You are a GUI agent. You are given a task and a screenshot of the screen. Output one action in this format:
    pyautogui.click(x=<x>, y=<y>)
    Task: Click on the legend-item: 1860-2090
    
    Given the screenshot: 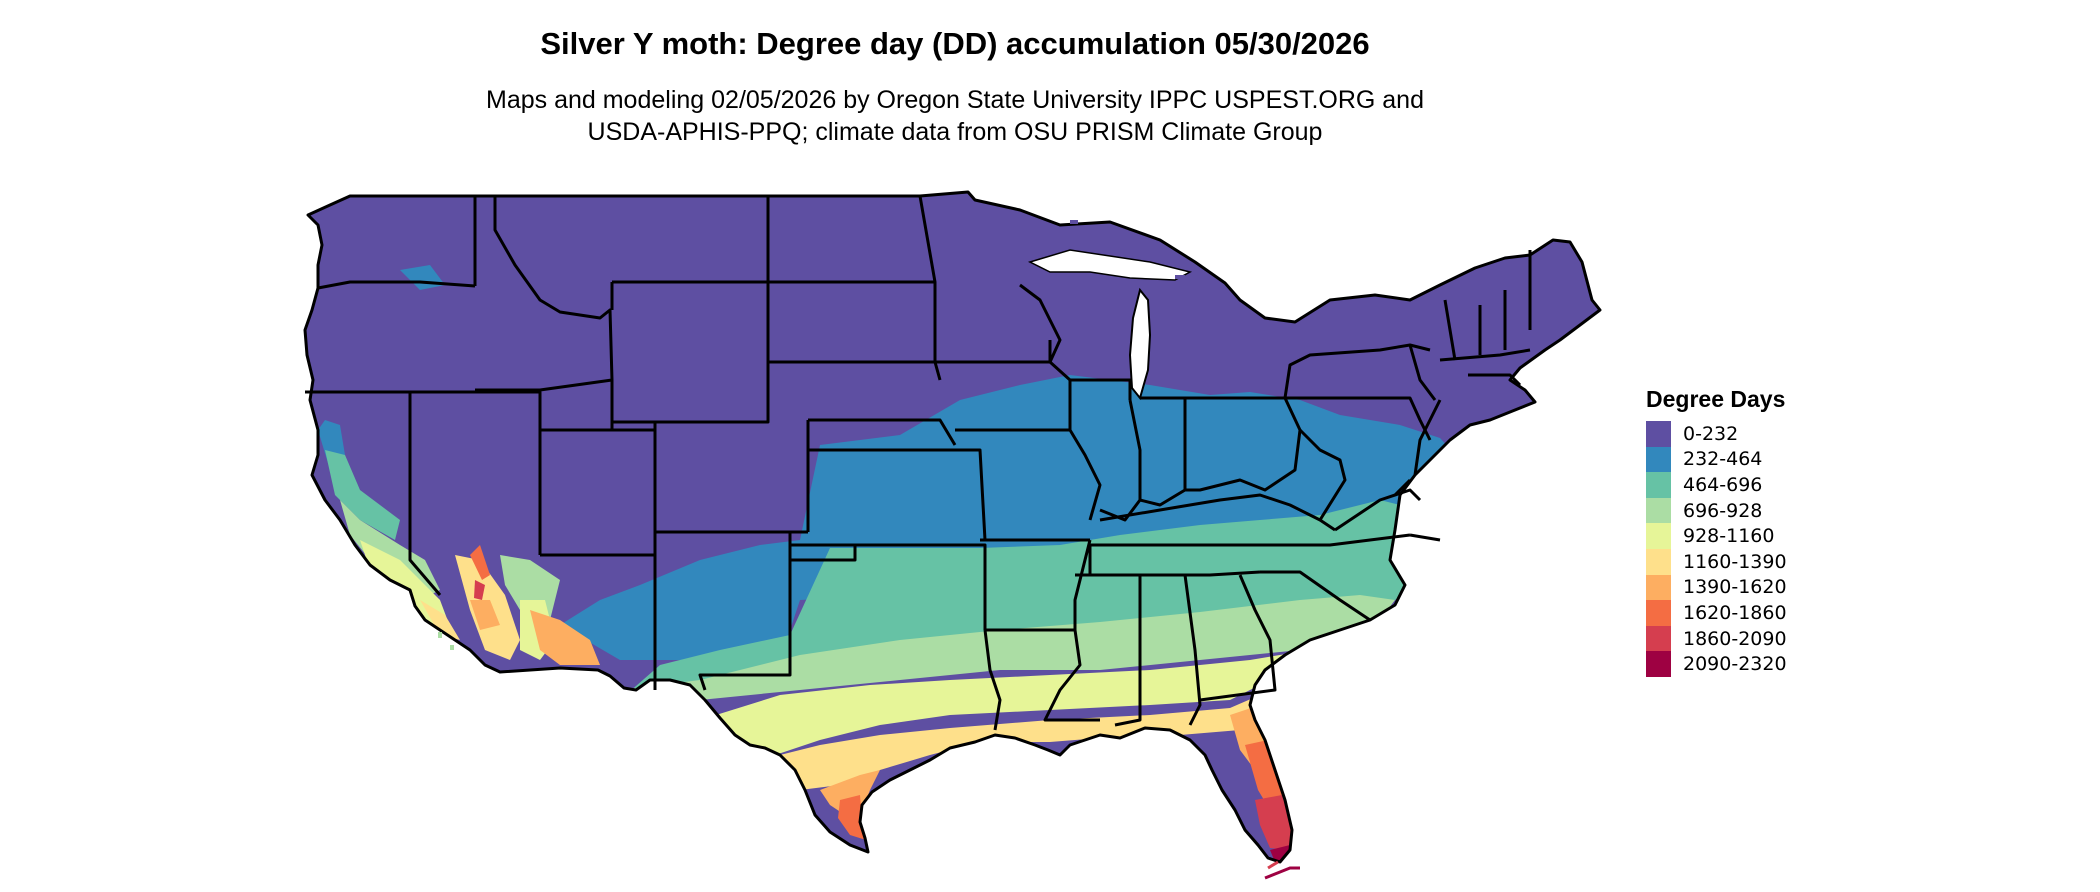 What is the action you would take?
    pyautogui.click(x=1716, y=638)
    